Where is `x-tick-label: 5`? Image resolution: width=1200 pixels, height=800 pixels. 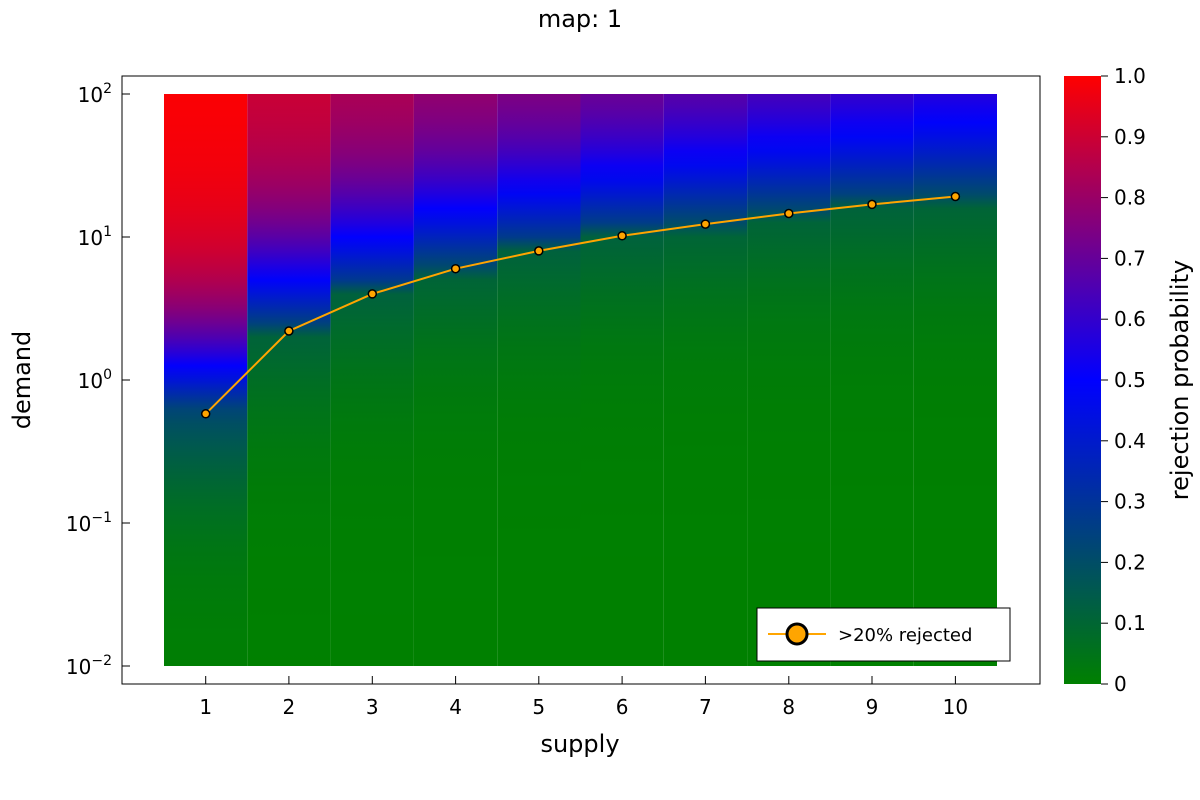
x-tick-label: 5 is located at coordinates (538, 707).